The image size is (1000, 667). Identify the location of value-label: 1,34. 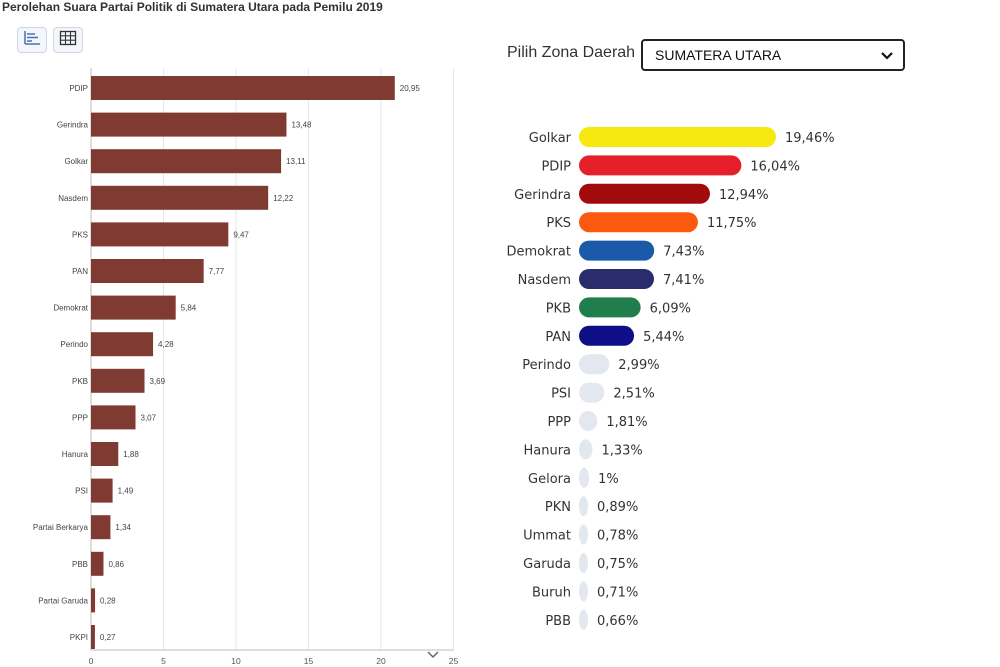
(123, 527).